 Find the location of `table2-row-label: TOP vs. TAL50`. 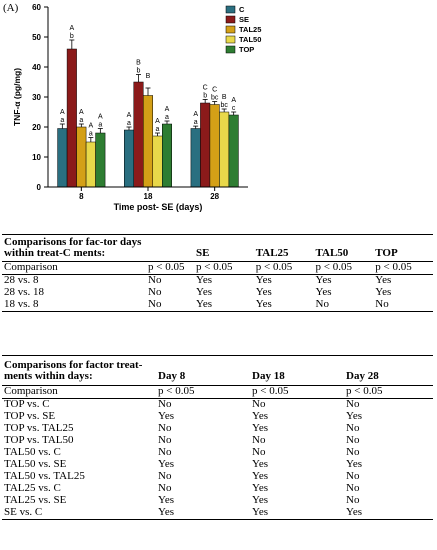

table2-row-label: TOP vs. TAL50 is located at coordinates (39, 440).